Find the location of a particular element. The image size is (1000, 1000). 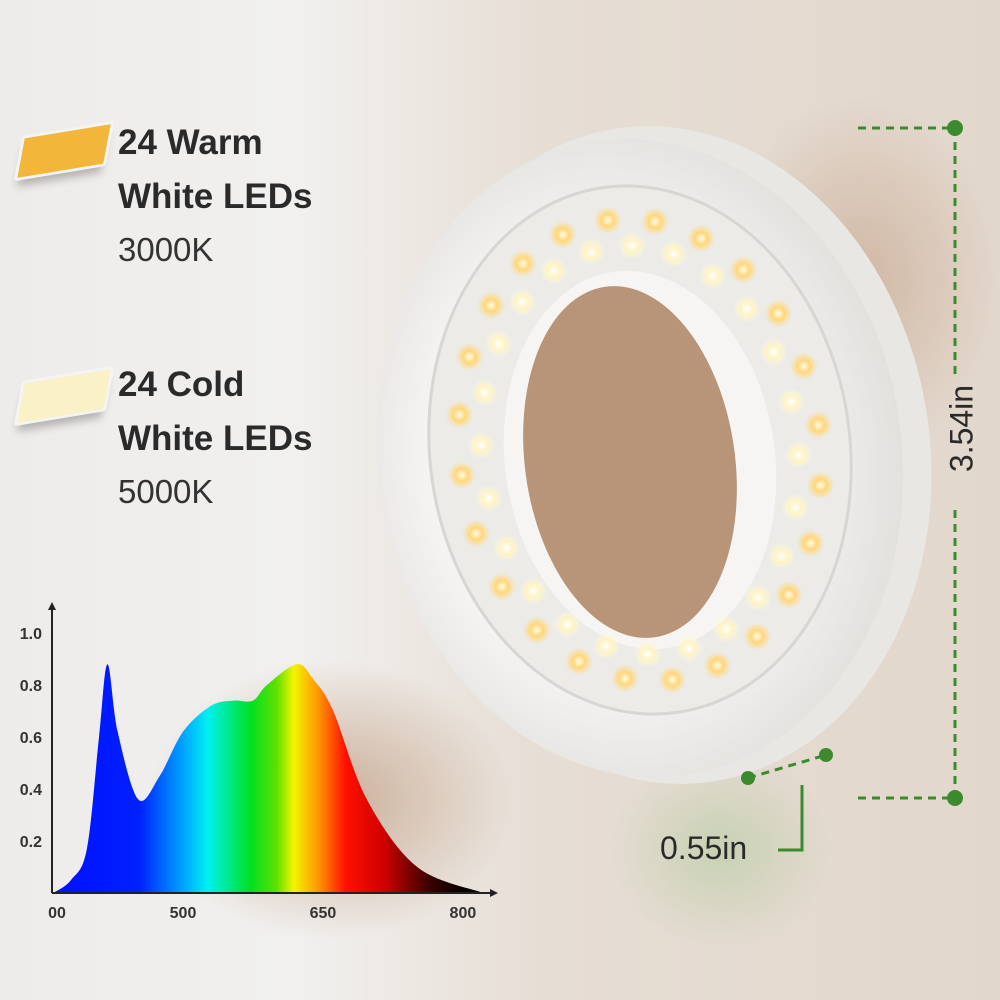

y-tick-label: 0.8 is located at coordinates (31, 686).